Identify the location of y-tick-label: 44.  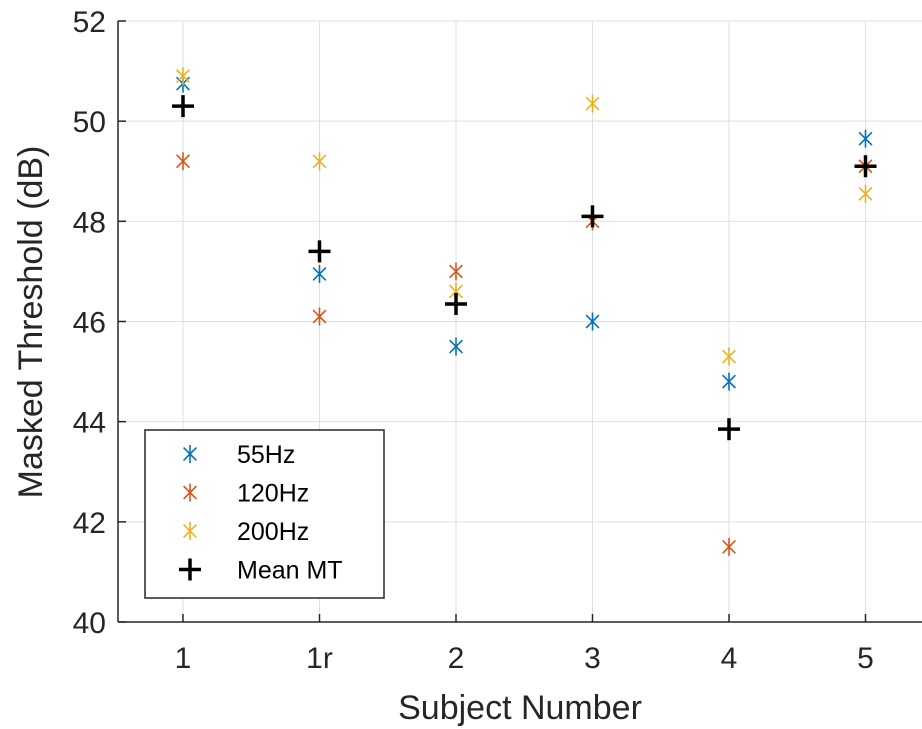
(89, 423).